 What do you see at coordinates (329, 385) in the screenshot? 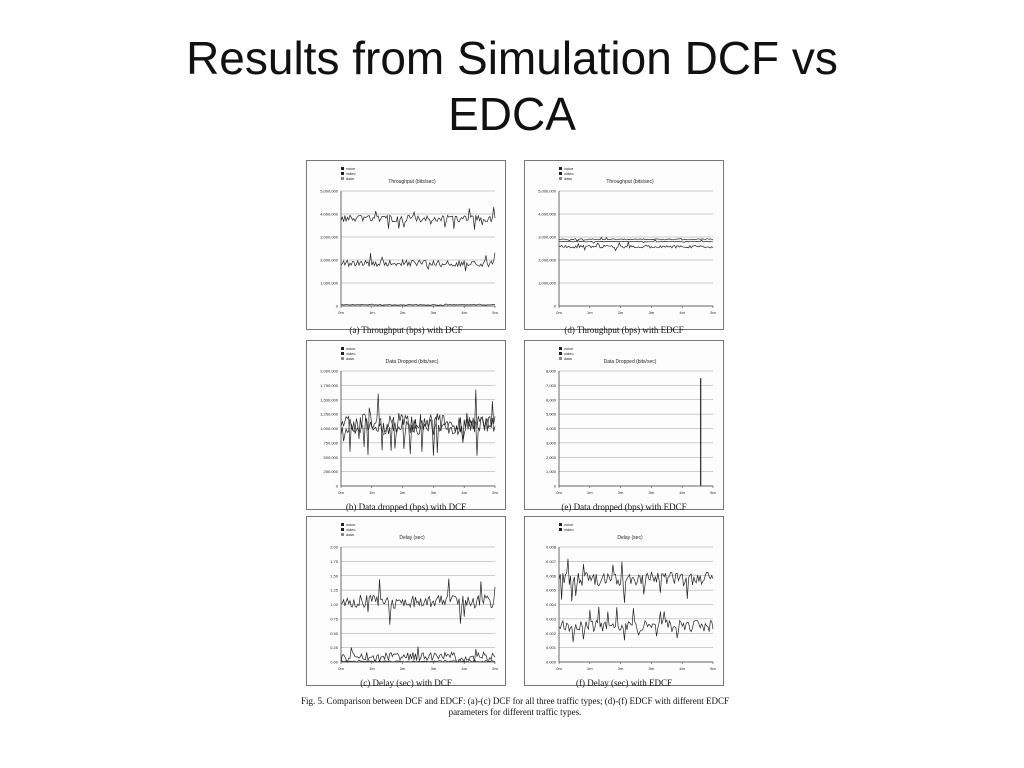
I see `y-tick-label: 1,750,000` at bounding box center [329, 385].